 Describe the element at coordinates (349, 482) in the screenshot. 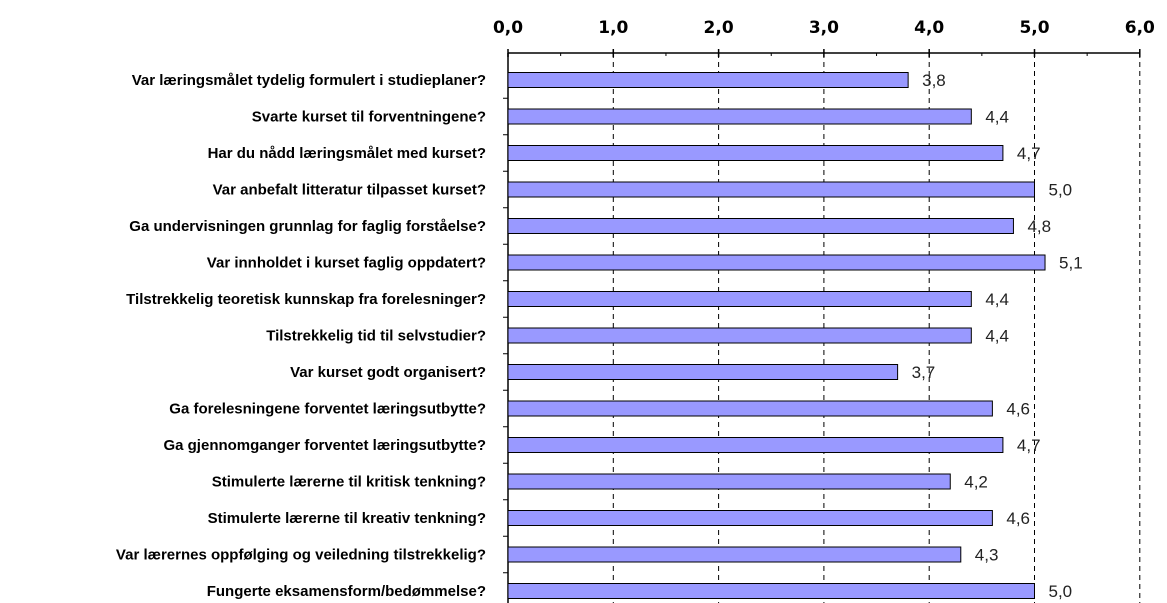

I see `category-label-11: Stimulerte lærerne til kritisk tenkning?` at that location.